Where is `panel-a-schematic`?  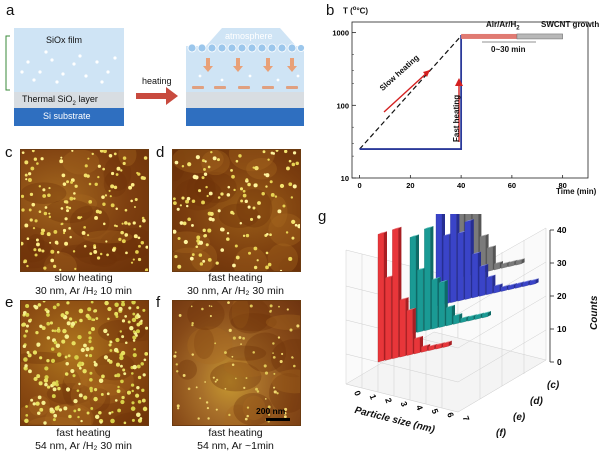
panel-a-schematic is located at coordinates (155, 77).